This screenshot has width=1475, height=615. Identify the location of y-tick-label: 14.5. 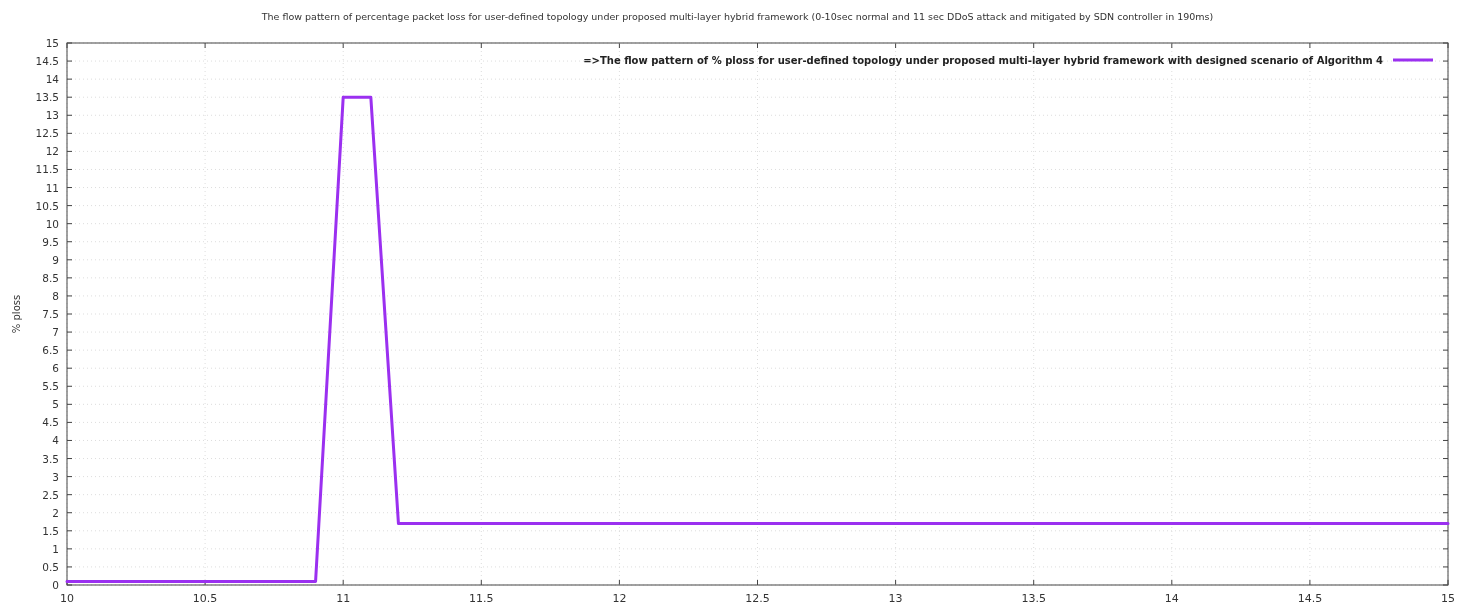
(47, 61).